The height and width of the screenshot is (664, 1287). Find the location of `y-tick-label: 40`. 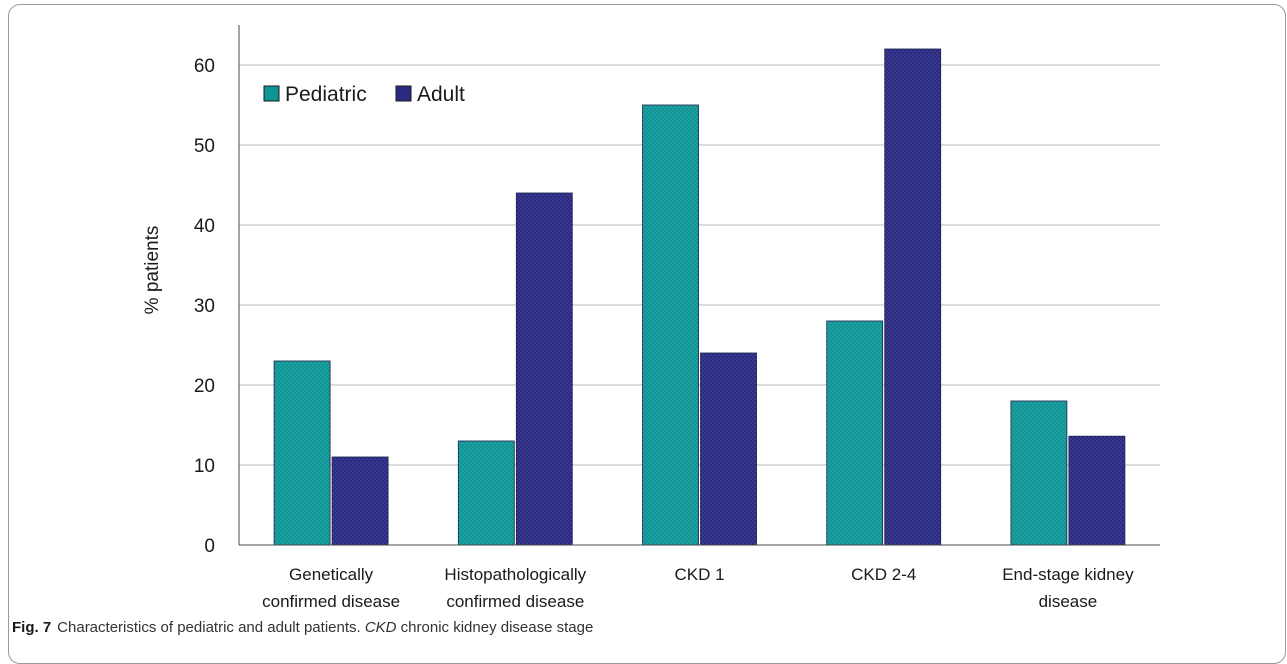

y-tick-label: 40 is located at coordinates (204, 226).